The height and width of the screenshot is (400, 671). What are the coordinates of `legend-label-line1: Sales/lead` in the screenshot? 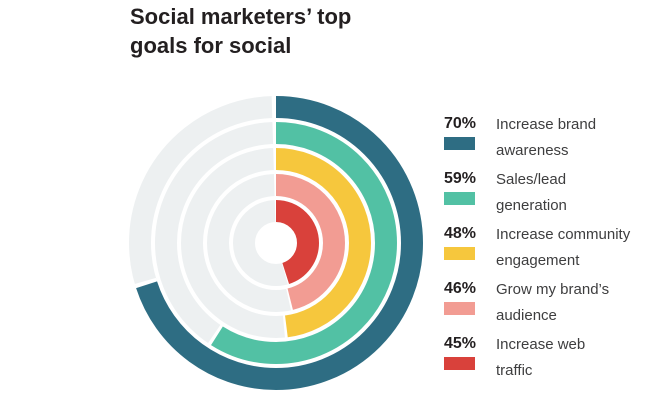 It's located at (531, 179).